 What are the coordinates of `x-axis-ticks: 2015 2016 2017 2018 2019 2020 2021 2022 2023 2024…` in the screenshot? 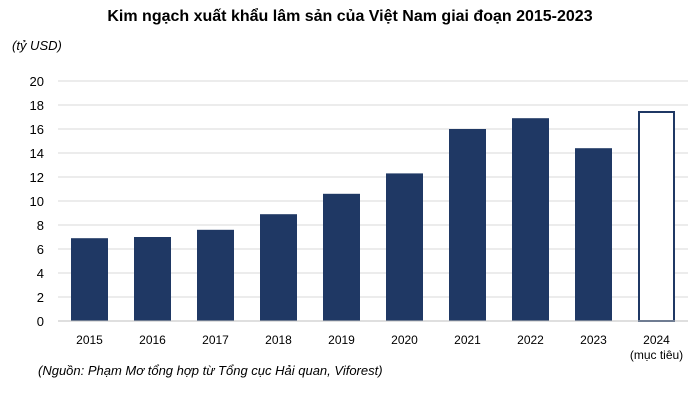 It's located at (379, 347).